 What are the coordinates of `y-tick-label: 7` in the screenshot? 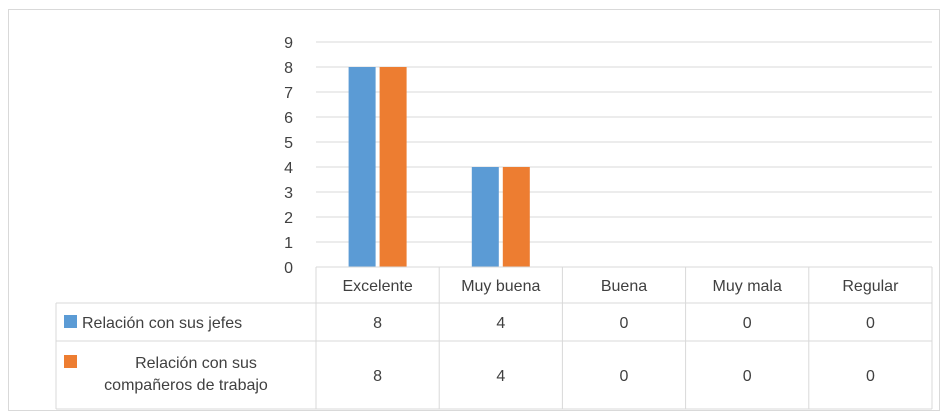 It's located at (288, 93).